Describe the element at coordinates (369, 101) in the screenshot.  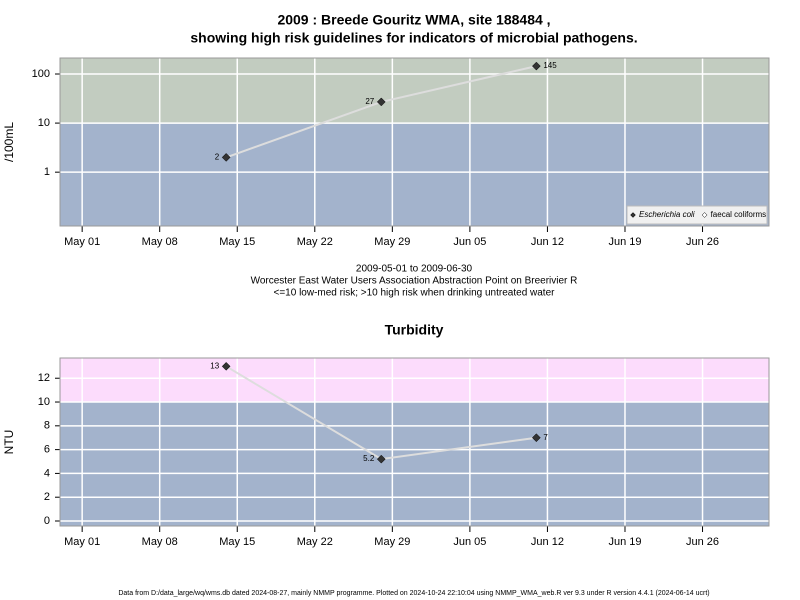
I see `data-label: 27` at that location.